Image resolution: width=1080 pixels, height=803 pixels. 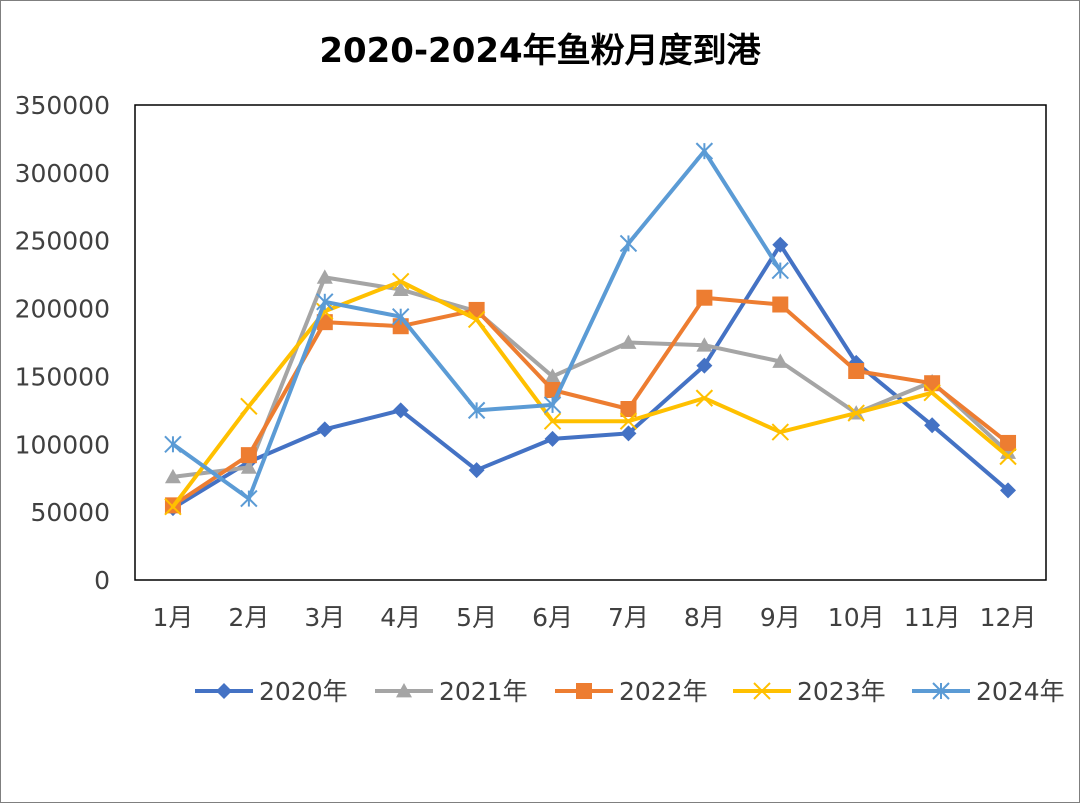 I want to click on legend-label: 2022年, so click(x=663, y=691).